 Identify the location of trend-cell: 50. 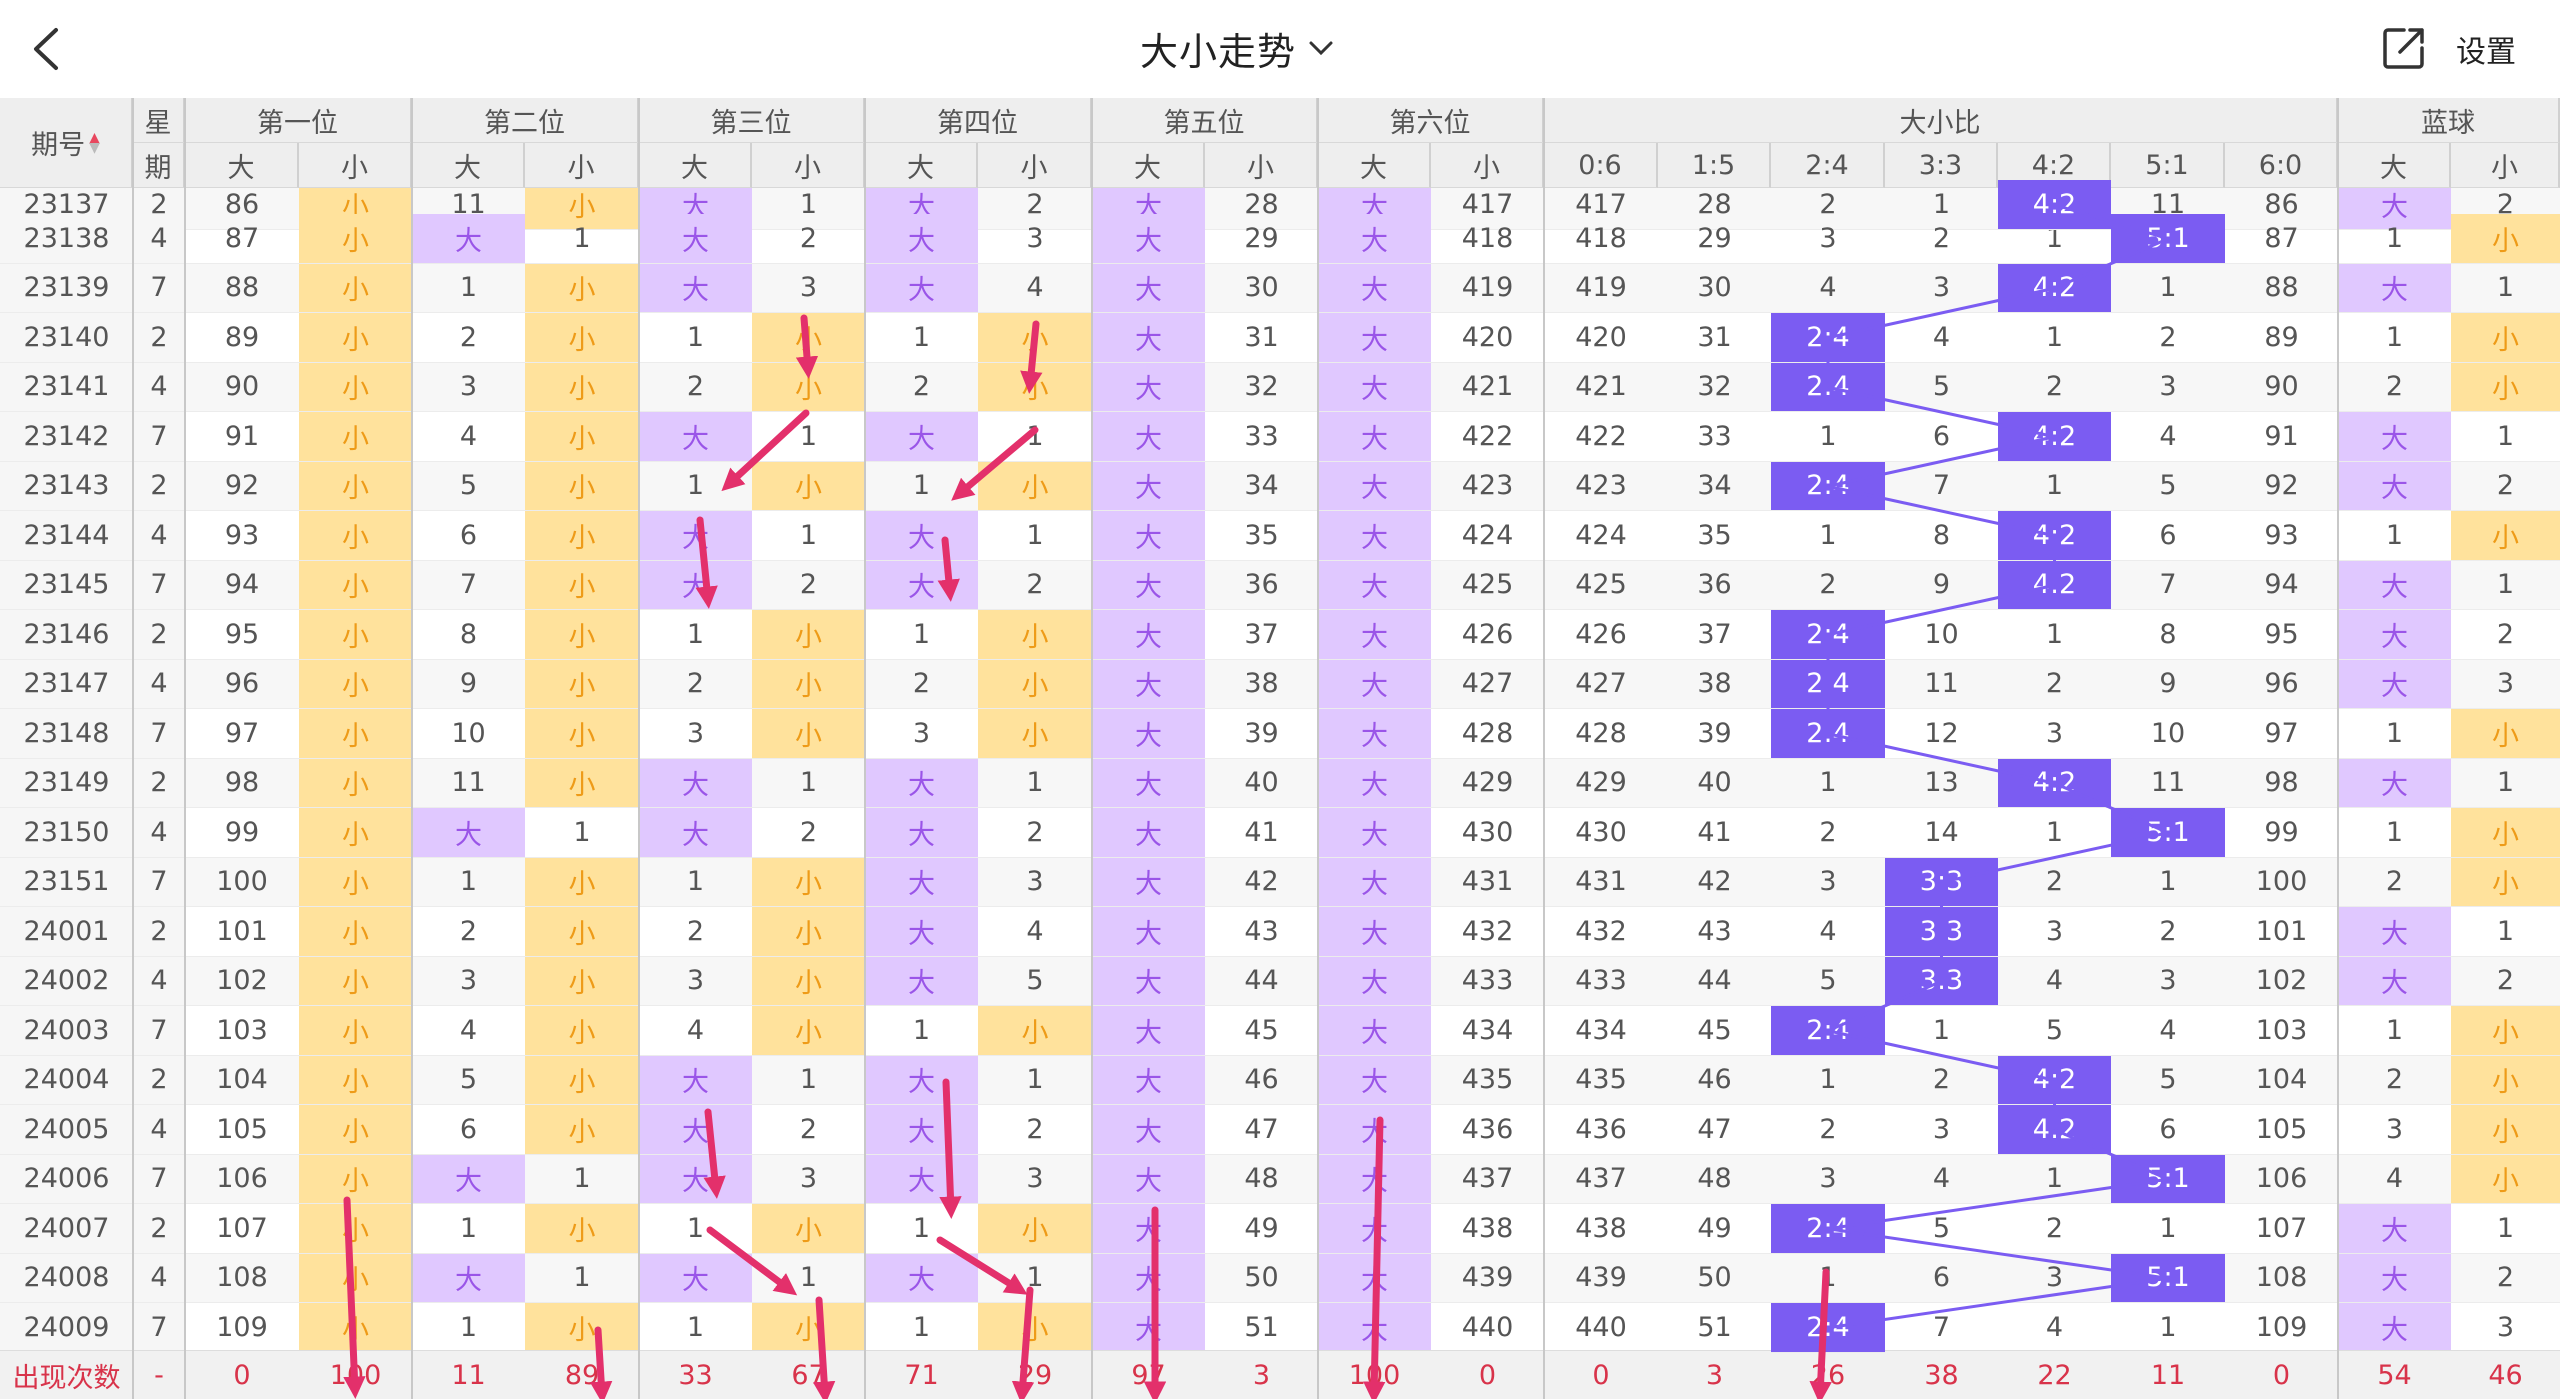
(1261, 1278).